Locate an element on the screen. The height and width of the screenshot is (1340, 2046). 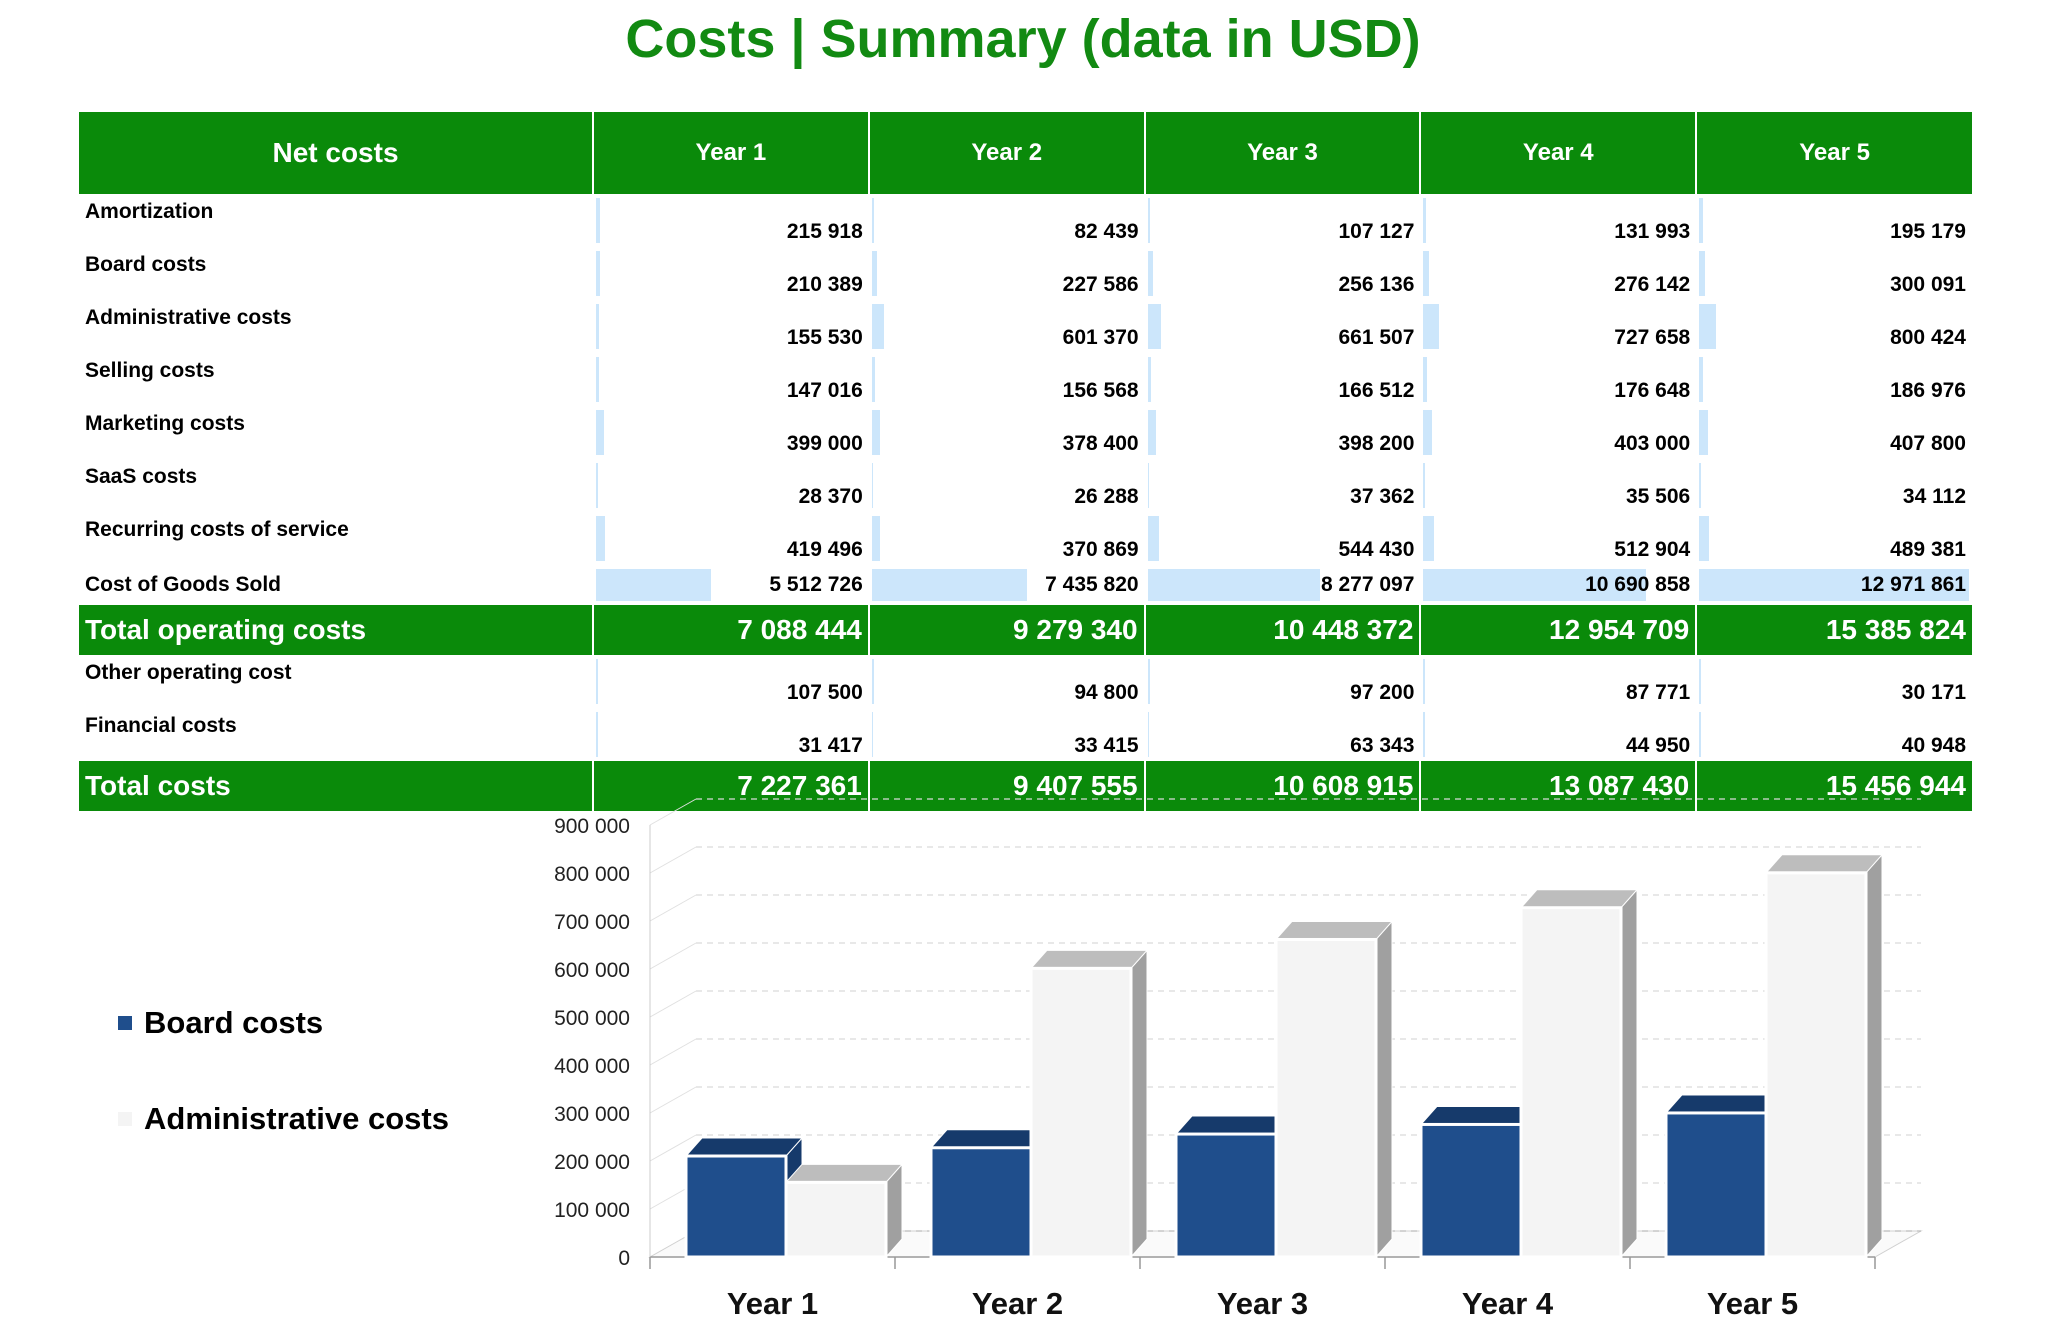
table-cell: 176 648 is located at coordinates (1558, 379).